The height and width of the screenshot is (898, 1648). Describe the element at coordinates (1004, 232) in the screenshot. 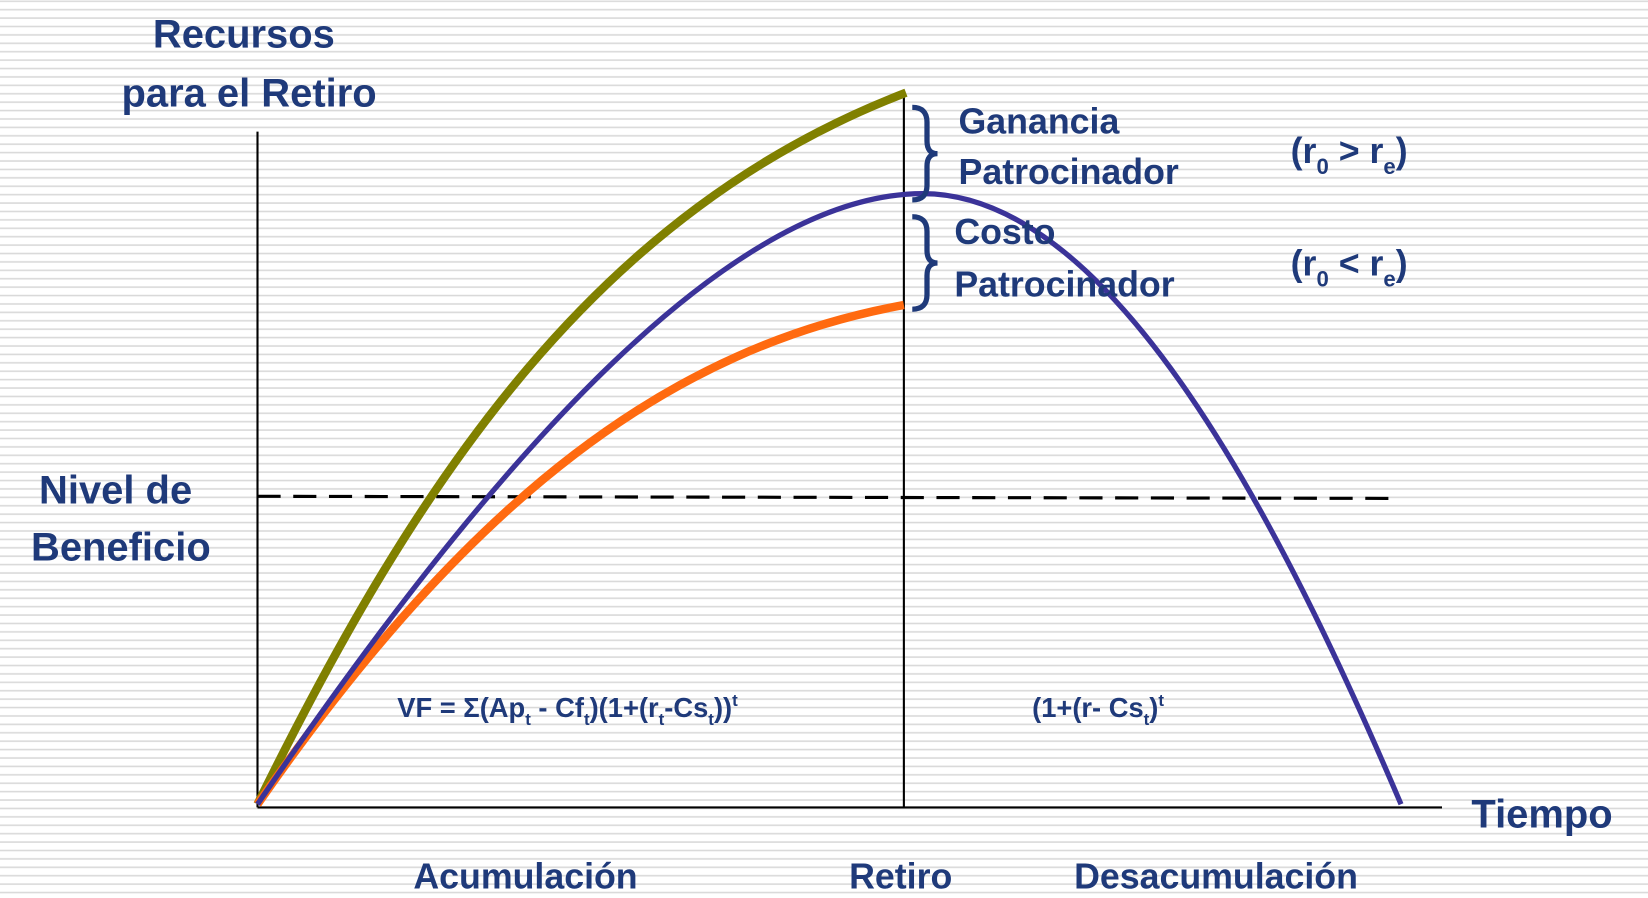

I see `cost-label: Costo` at that location.